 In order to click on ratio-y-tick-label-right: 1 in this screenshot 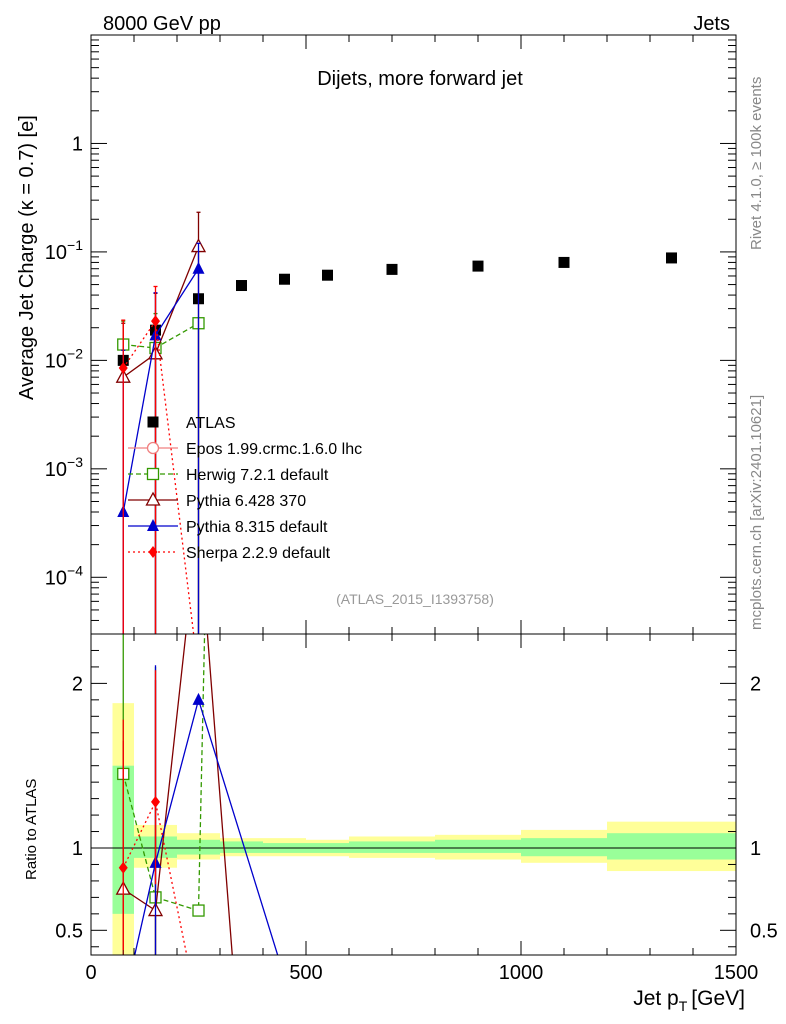, I will do `click(755, 849)`.